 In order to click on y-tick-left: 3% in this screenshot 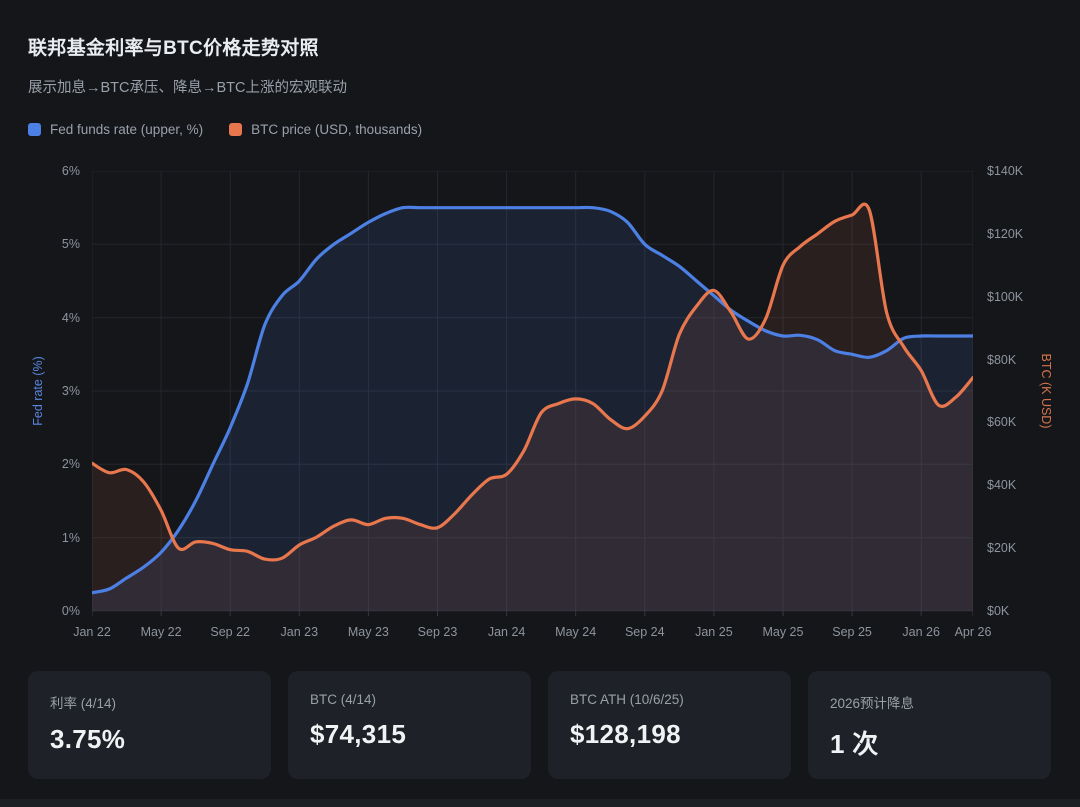, I will do `click(70, 391)`.